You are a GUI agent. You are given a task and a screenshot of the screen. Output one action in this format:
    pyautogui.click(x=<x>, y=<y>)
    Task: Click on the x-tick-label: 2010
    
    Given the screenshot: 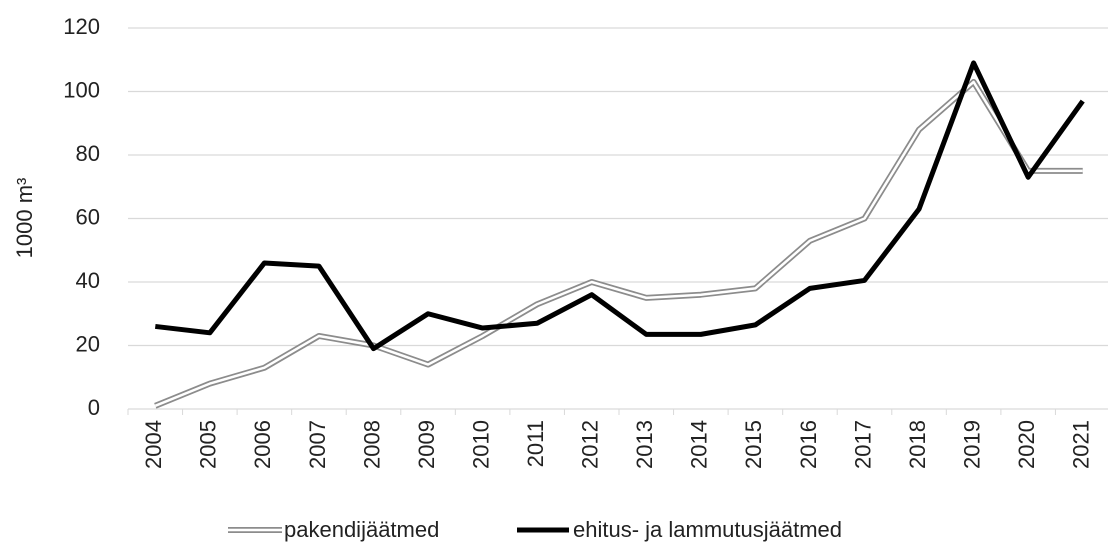 What is the action you would take?
    pyautogui.click(x=480, y=444)
    